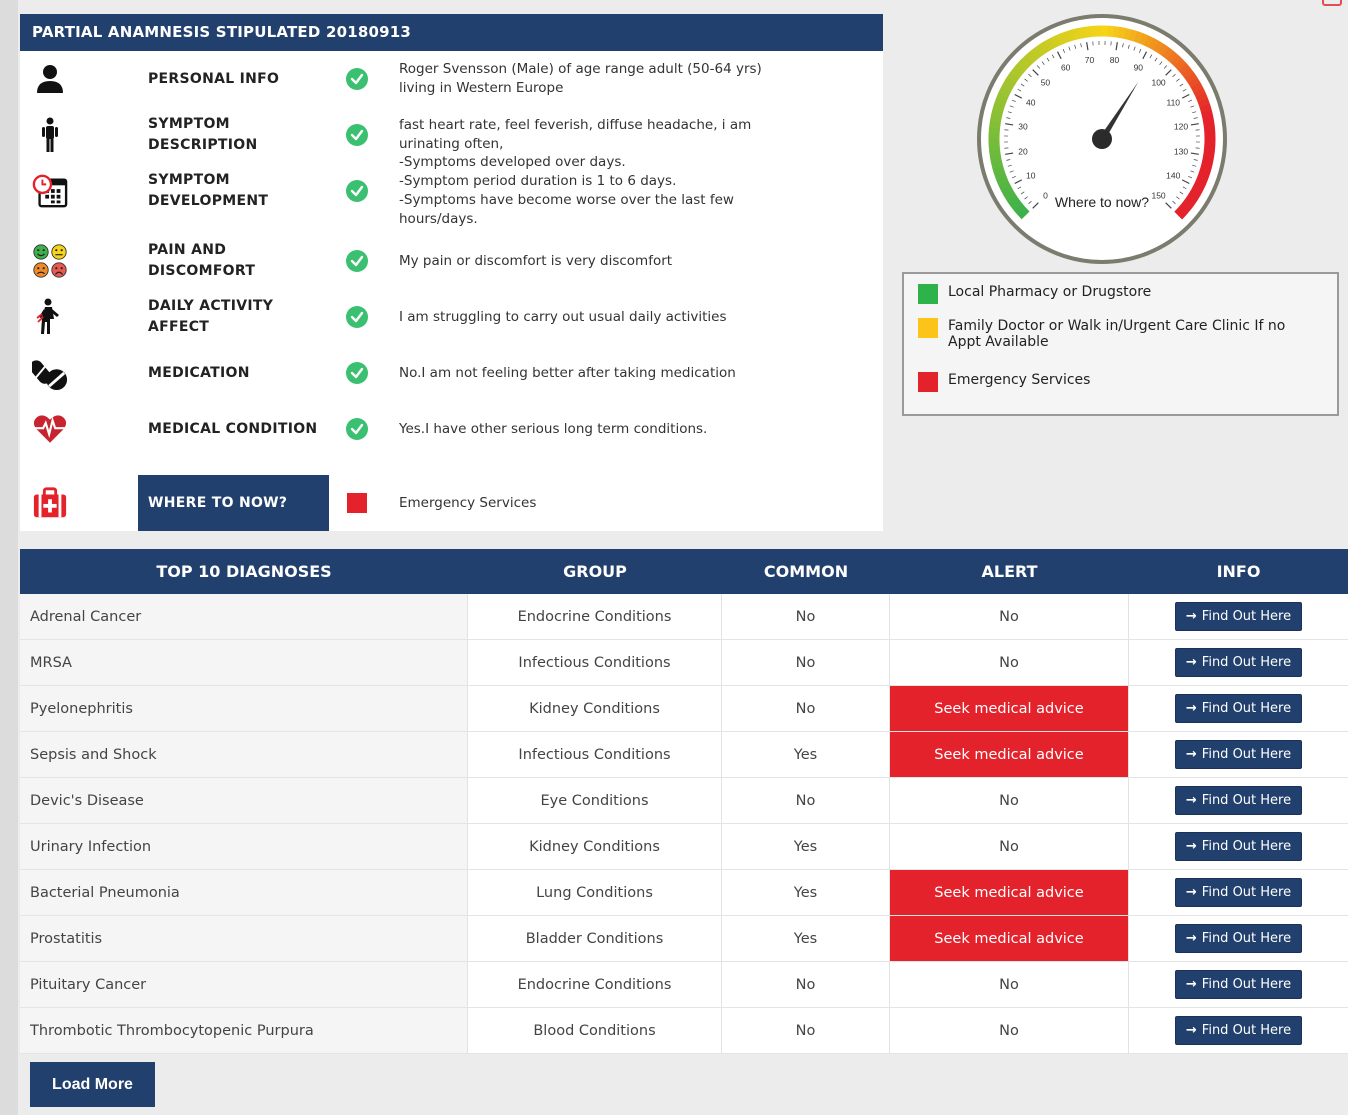 Image resolution: width=1348 pixels, height=1115 pixels. I want to click on anamnesis-title: PARTIAL ANAMNESIS STIPULATED 20180913, so click(451, 32).